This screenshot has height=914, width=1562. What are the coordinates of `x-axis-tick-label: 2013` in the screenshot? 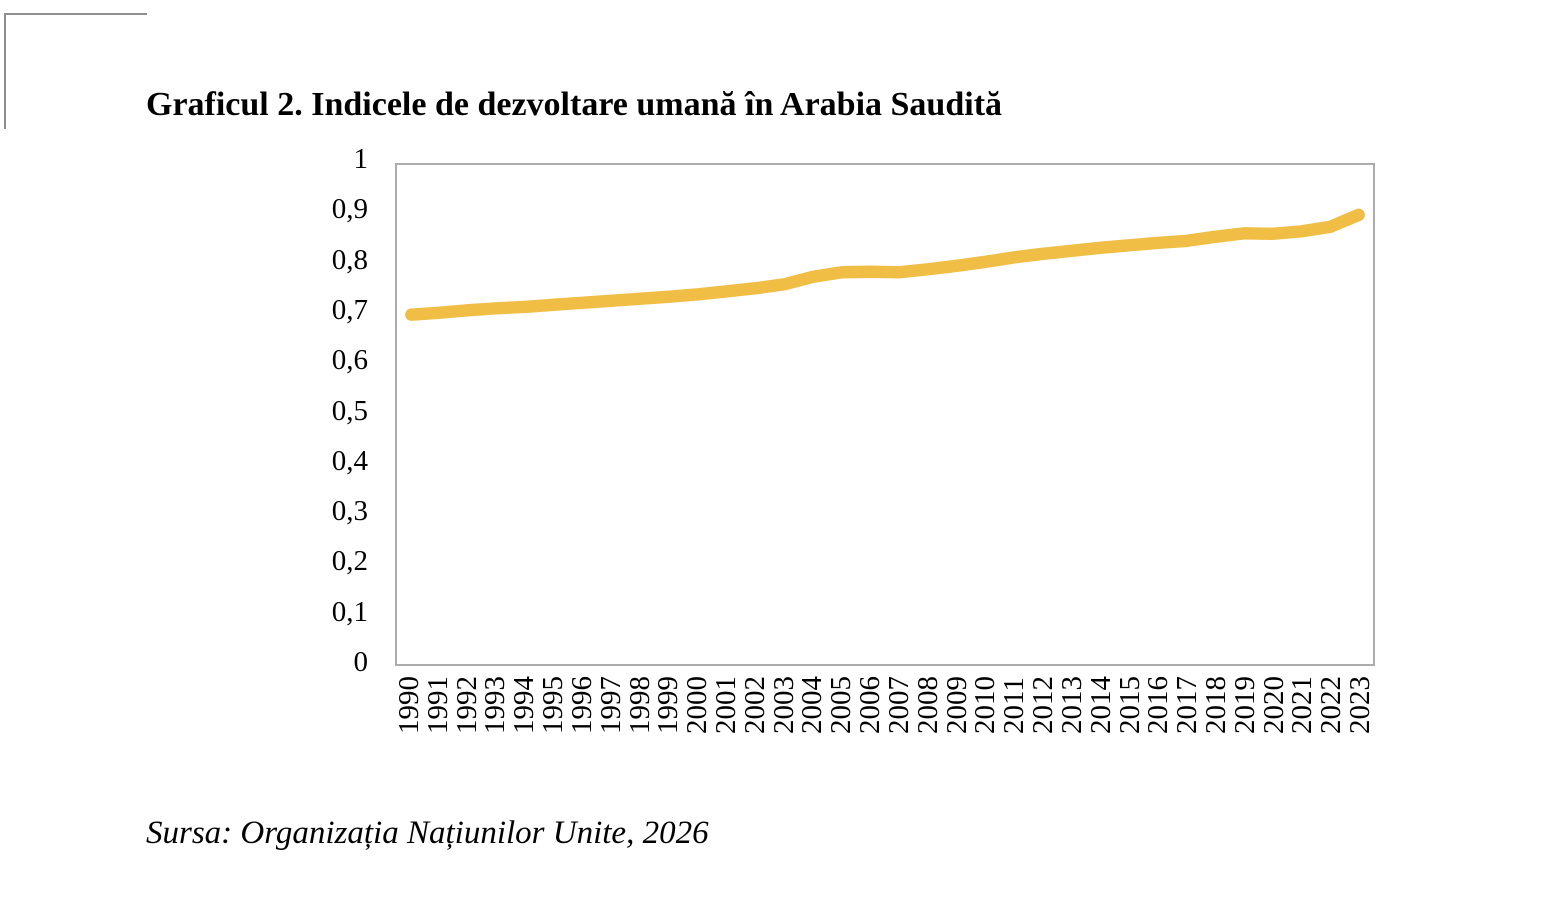 It's located at (1071, 705).